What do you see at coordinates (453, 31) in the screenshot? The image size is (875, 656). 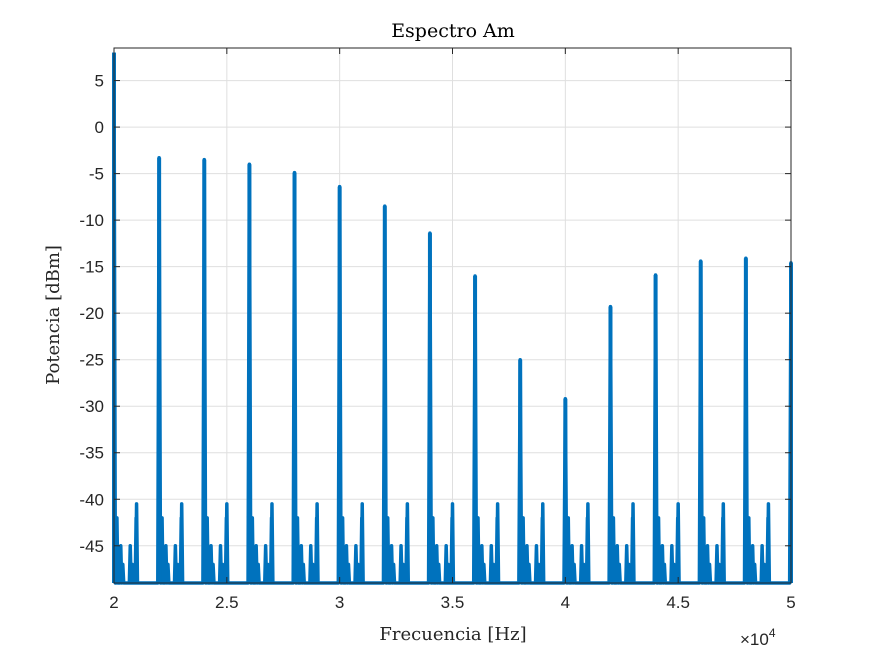 I see `chart-title: Espectro Am` at bounding box center [453, 31].